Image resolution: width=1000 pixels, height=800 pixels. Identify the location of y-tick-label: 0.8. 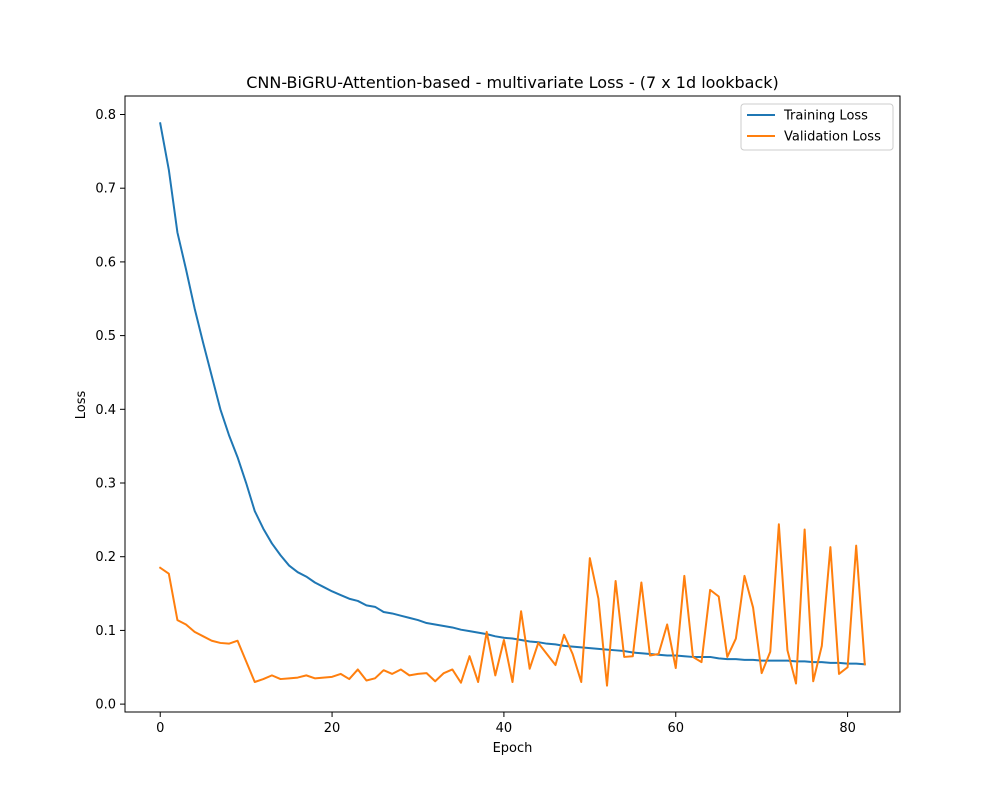
(105, 115).